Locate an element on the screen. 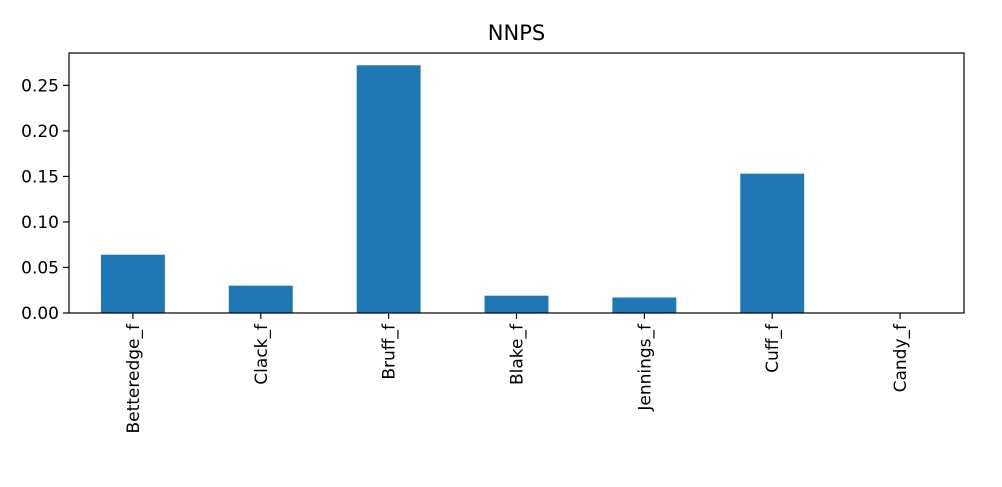 The height and width of the screenshot is (487, 1002). bar-bruff-f is located at coordinates (388, 189).